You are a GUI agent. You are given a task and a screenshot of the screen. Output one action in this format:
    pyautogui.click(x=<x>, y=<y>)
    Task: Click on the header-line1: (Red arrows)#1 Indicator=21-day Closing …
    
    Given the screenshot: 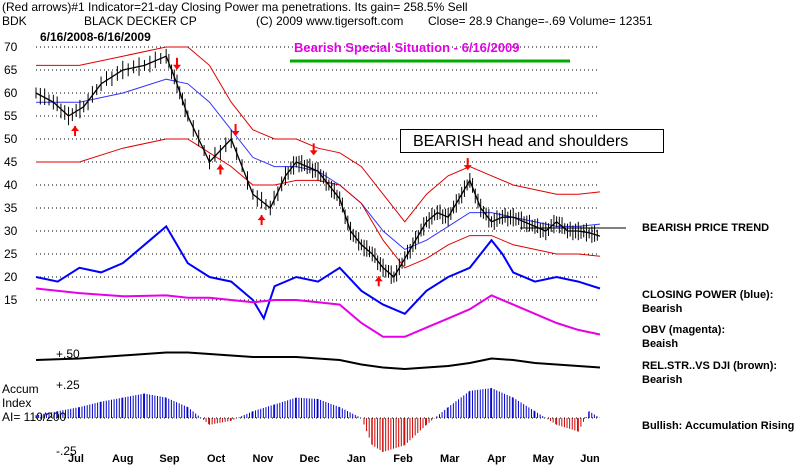 What is the action you would take?
    pyautogui.click(x=235, y=7)
    